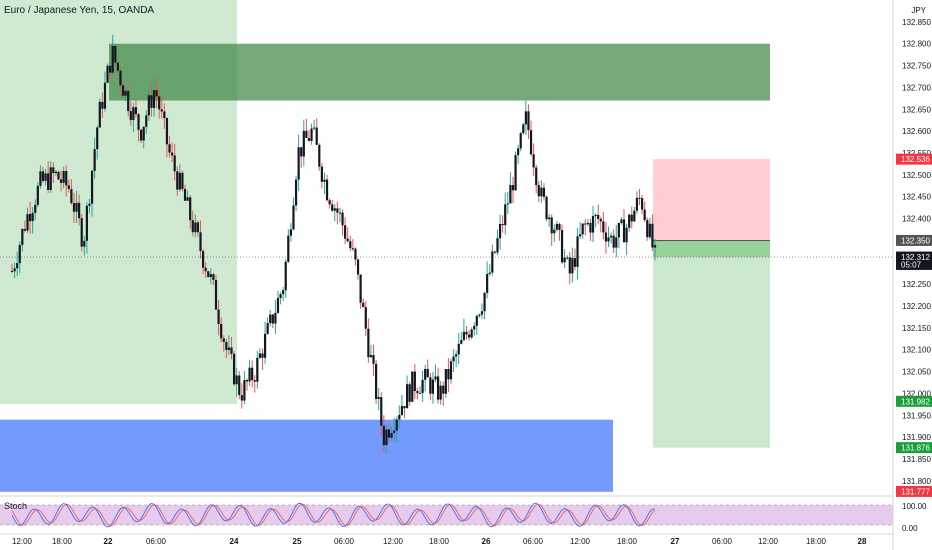 The width and height of the screenshot is (932, 550). What do you see at coordinates (915, 240) in the screenshot?
I see `price-label-entry: 132.350` at bounding box center [915, 240].